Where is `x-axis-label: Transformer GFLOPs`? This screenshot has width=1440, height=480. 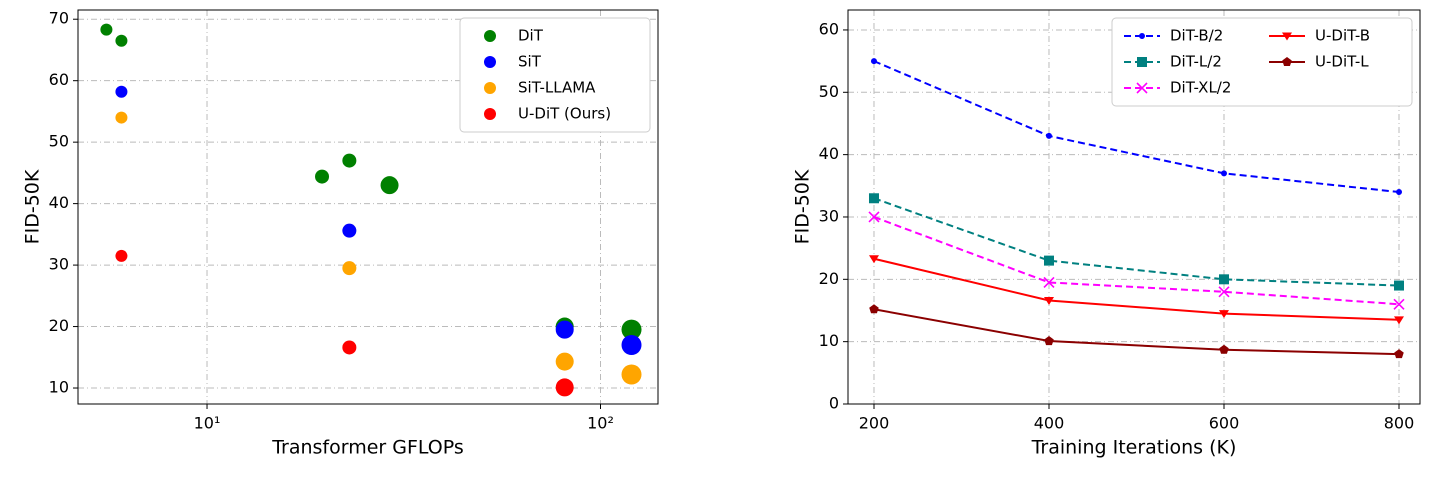
x-axis-label: Transformer GFLOPs is located at coordinates (367, 448).